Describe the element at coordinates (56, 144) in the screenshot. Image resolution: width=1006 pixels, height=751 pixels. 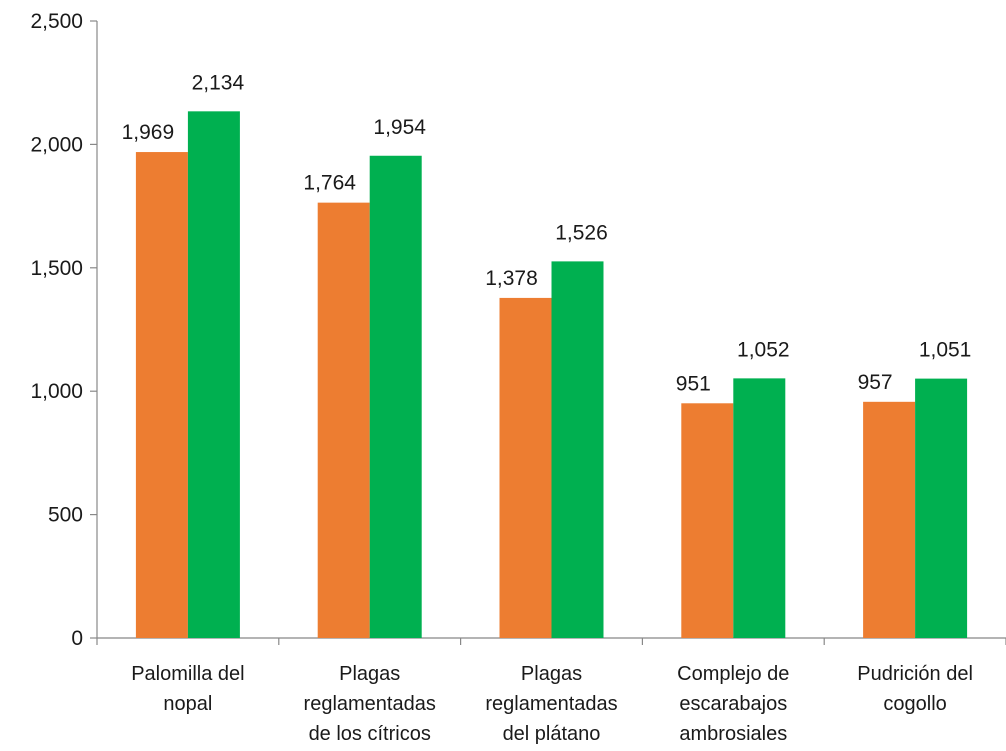
I see `y-tick-label: 2,000` at that location.